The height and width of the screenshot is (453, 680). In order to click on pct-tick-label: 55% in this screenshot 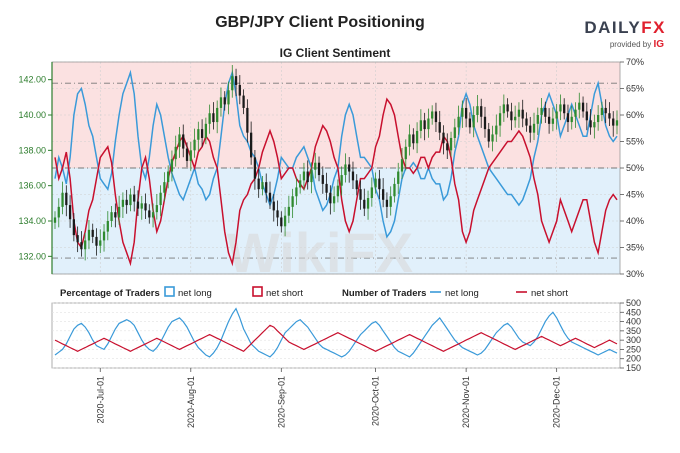, I will do `click(635, 142)`.